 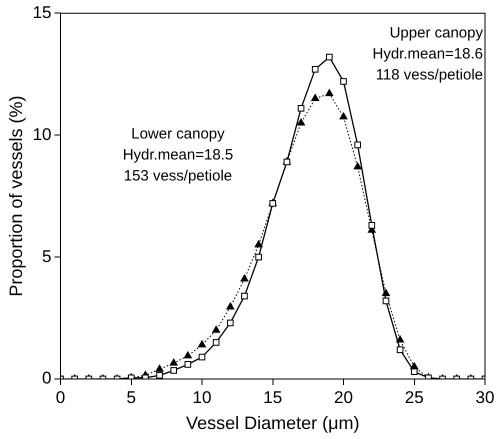 What do you see at coordinates (178, 133) in the screenshot?
I see `annotation: Lower canopy` at bounding box center [178, 133].